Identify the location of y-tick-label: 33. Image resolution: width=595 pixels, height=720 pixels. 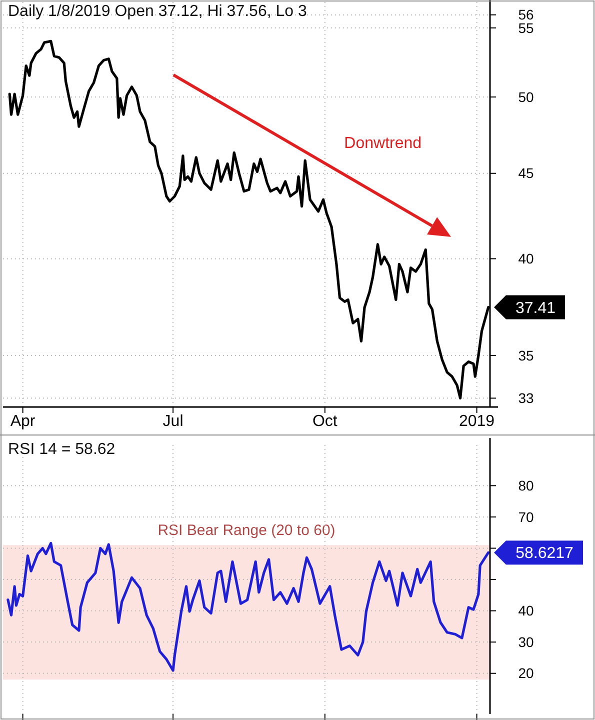
(526, 398).